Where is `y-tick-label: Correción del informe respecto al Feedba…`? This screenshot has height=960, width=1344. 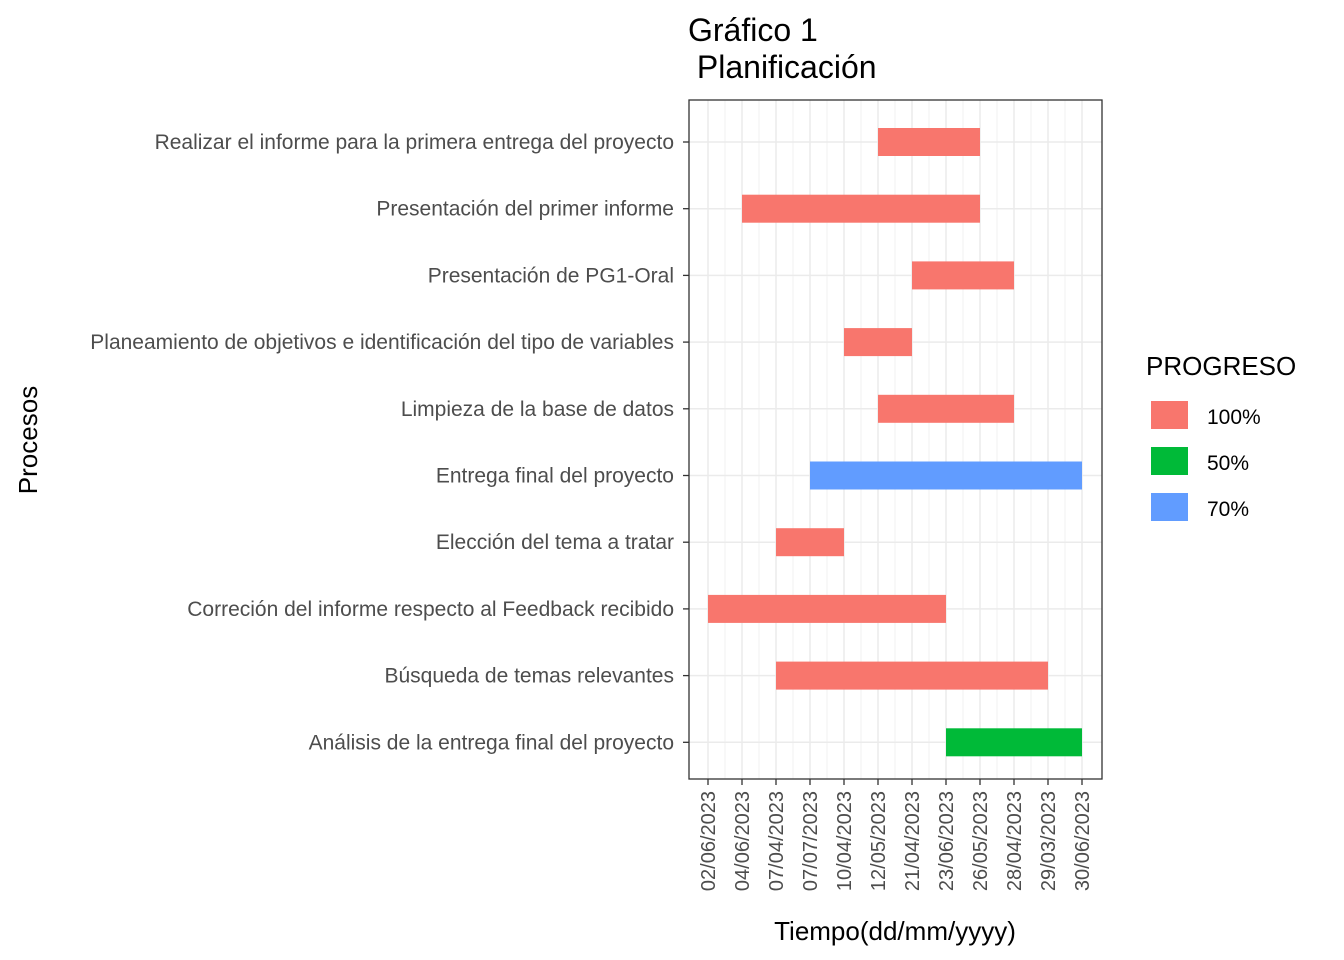 y-tick-label: Correción del informe respecto al Feedba… is located at coordinates (430, 609).